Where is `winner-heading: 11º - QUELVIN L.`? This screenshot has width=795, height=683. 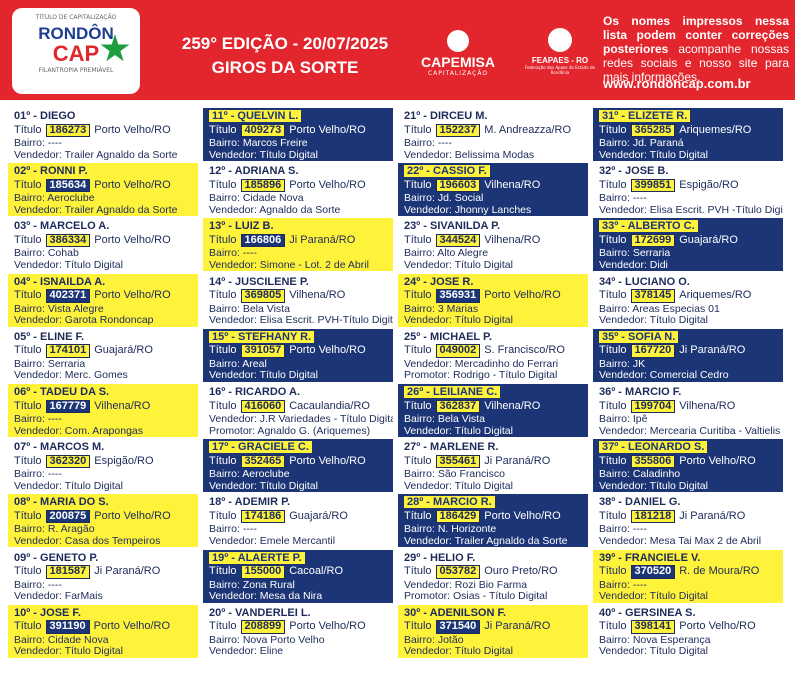
winner-heading: 11º - QUELVIN L. is located at coordinates (298, 116).